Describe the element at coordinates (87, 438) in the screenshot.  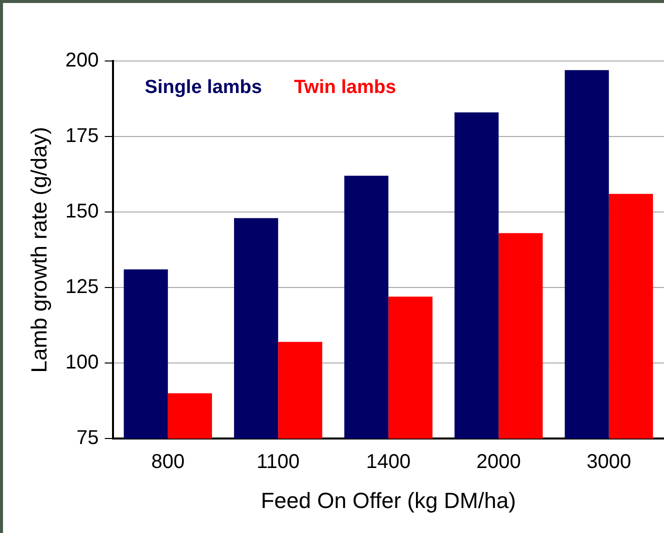
I see `y-tick-label: 75` at that location.